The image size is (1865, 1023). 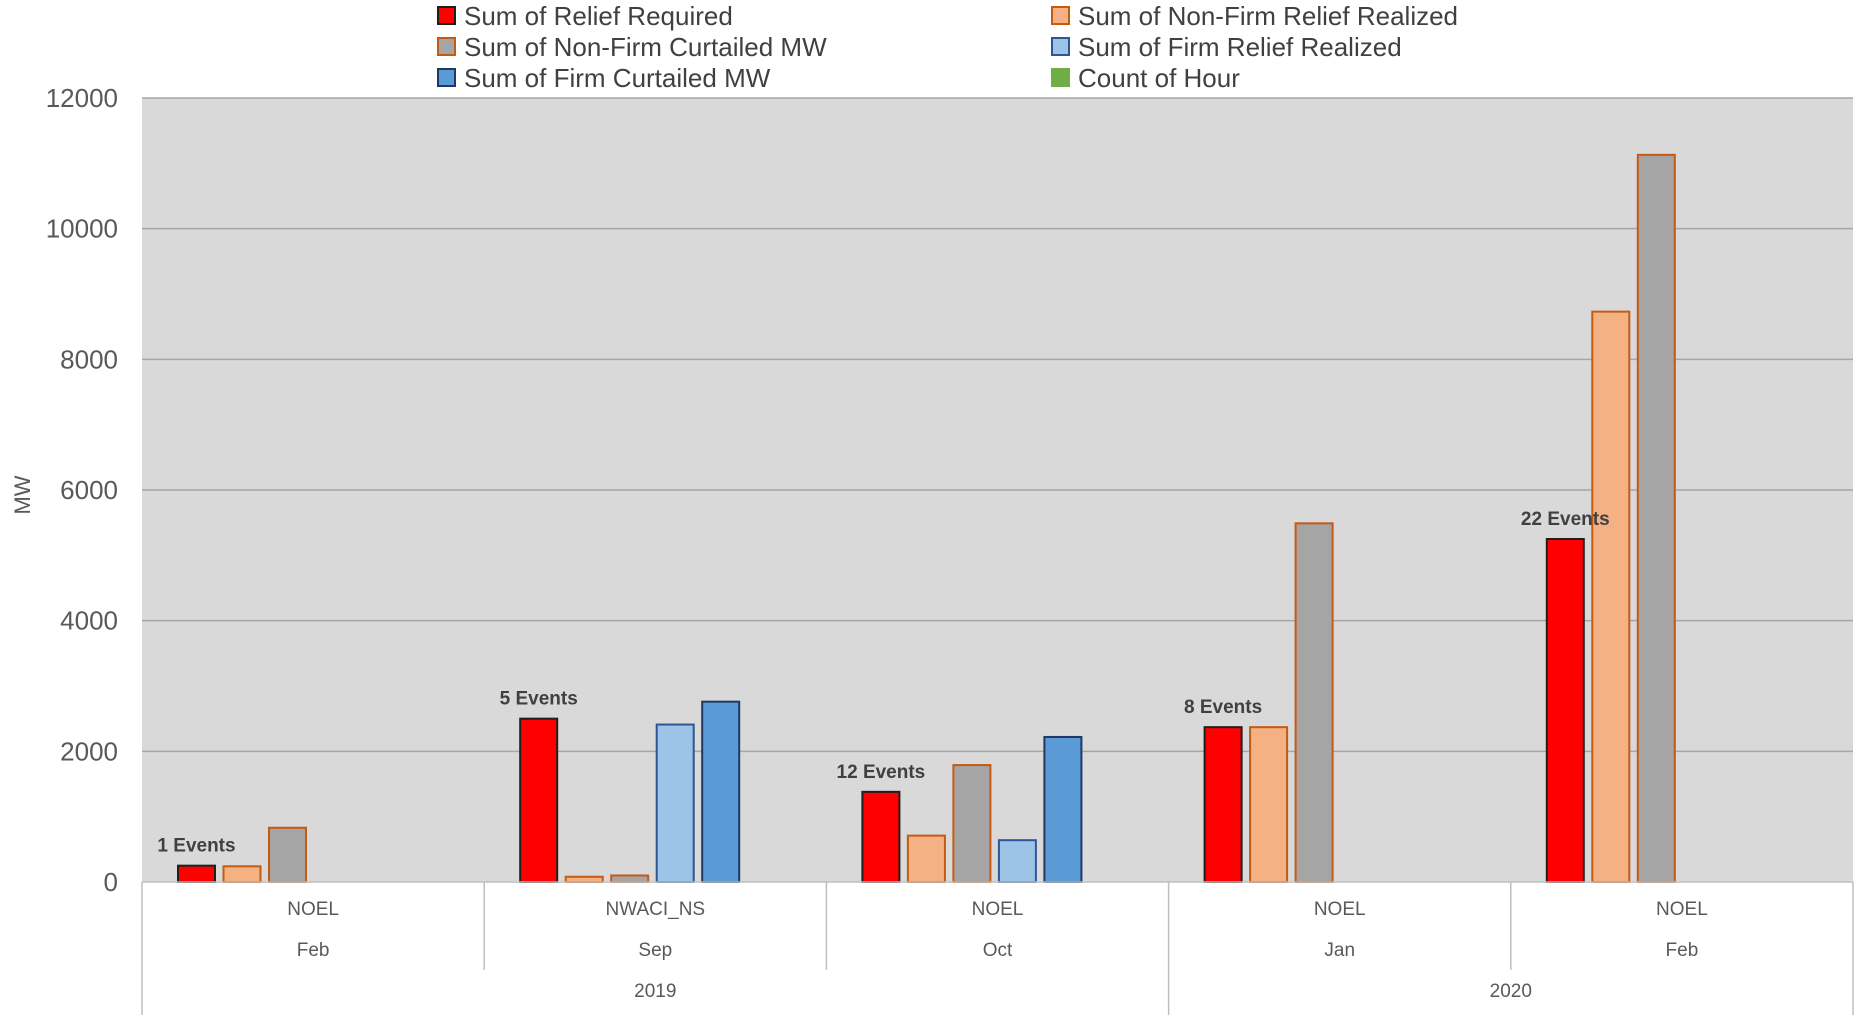 I want to click on x-tick-year: 2019, so click(x=655, y=991).